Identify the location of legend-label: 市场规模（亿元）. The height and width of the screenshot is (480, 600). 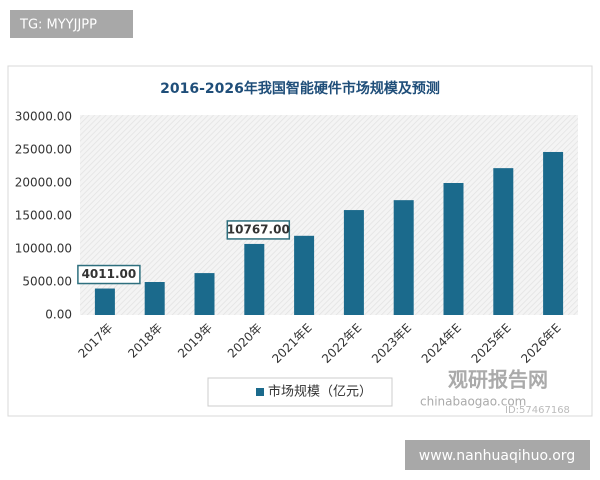
(320, 392).